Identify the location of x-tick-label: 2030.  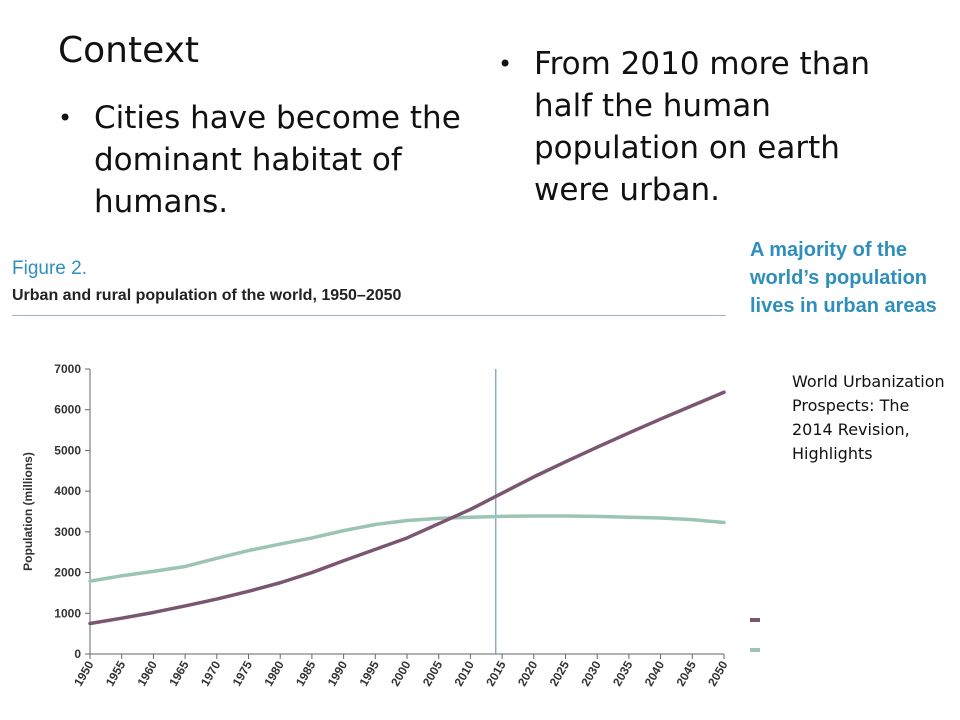
(591, 673).